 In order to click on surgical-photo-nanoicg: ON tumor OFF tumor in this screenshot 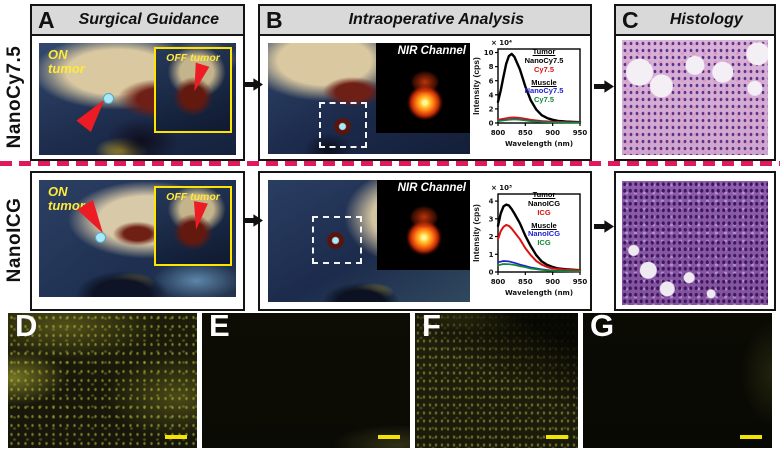, I will do `click(137, 238)`.